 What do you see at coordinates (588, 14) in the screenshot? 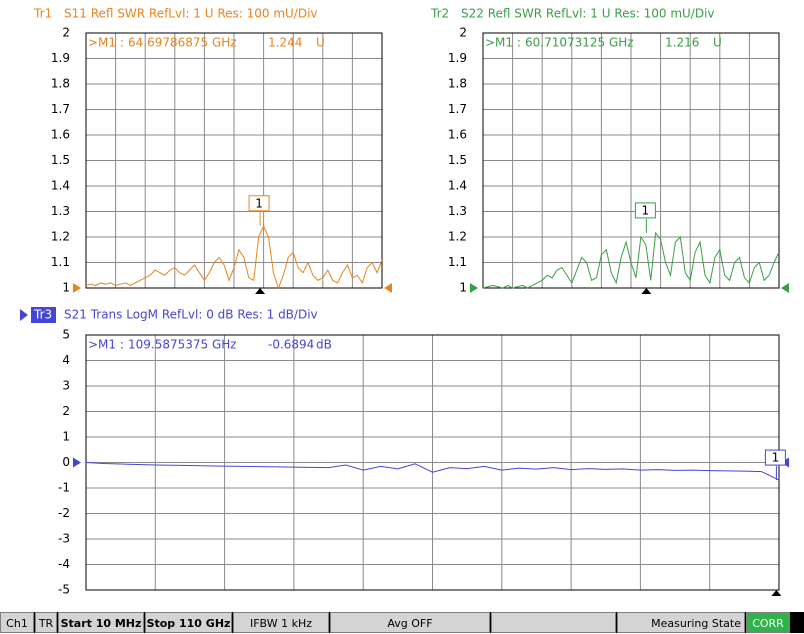
I see `trace-title: S22 Refl SWR RefLvl: 1 U Res: 100 mU/Div` at bounding box center [588, 14].